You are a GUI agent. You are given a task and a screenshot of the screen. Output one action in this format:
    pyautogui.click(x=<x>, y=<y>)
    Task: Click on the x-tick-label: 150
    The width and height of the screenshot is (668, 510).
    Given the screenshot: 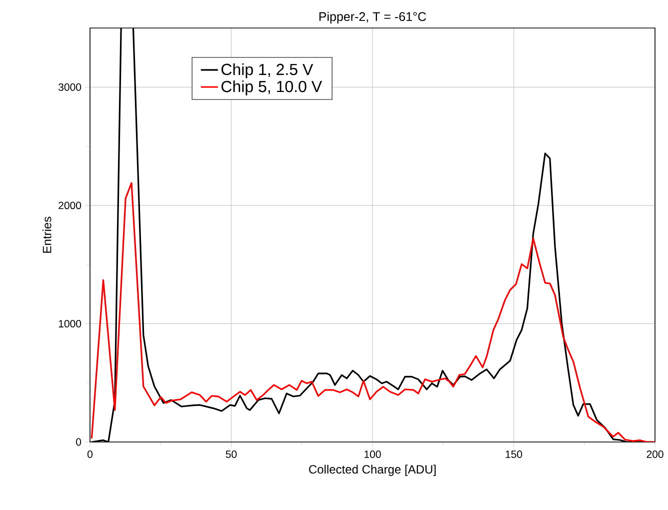 What is the action you would take?
    pyautogui.click(x=514, y=454)
    